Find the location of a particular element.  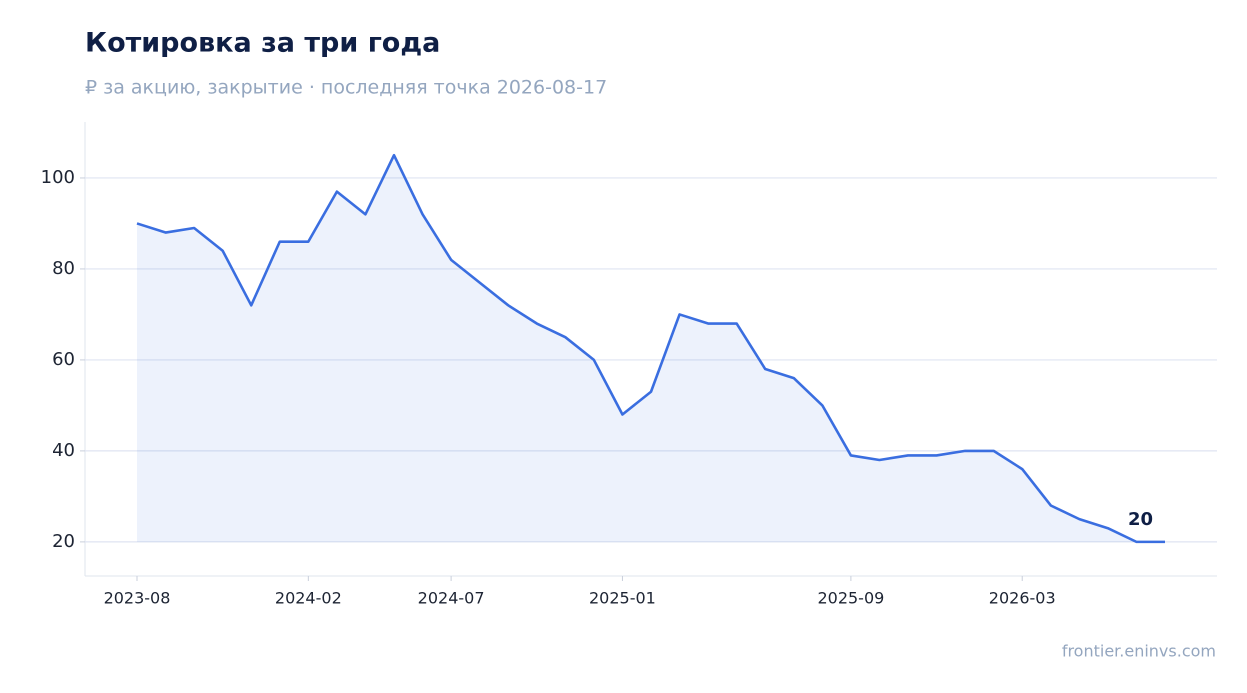

x-tick-label: 2024-07 is located at coordinates (451, 598).